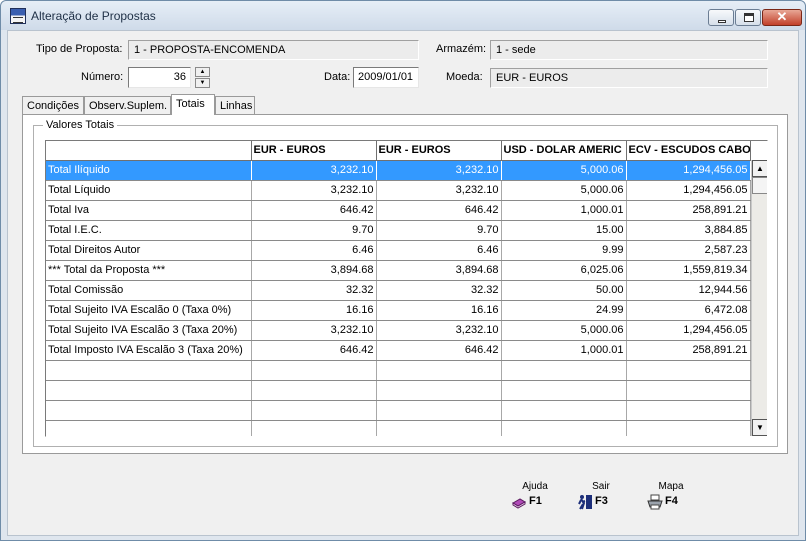  I want to click on scroll-up-button: ▲, so click(759, 168).